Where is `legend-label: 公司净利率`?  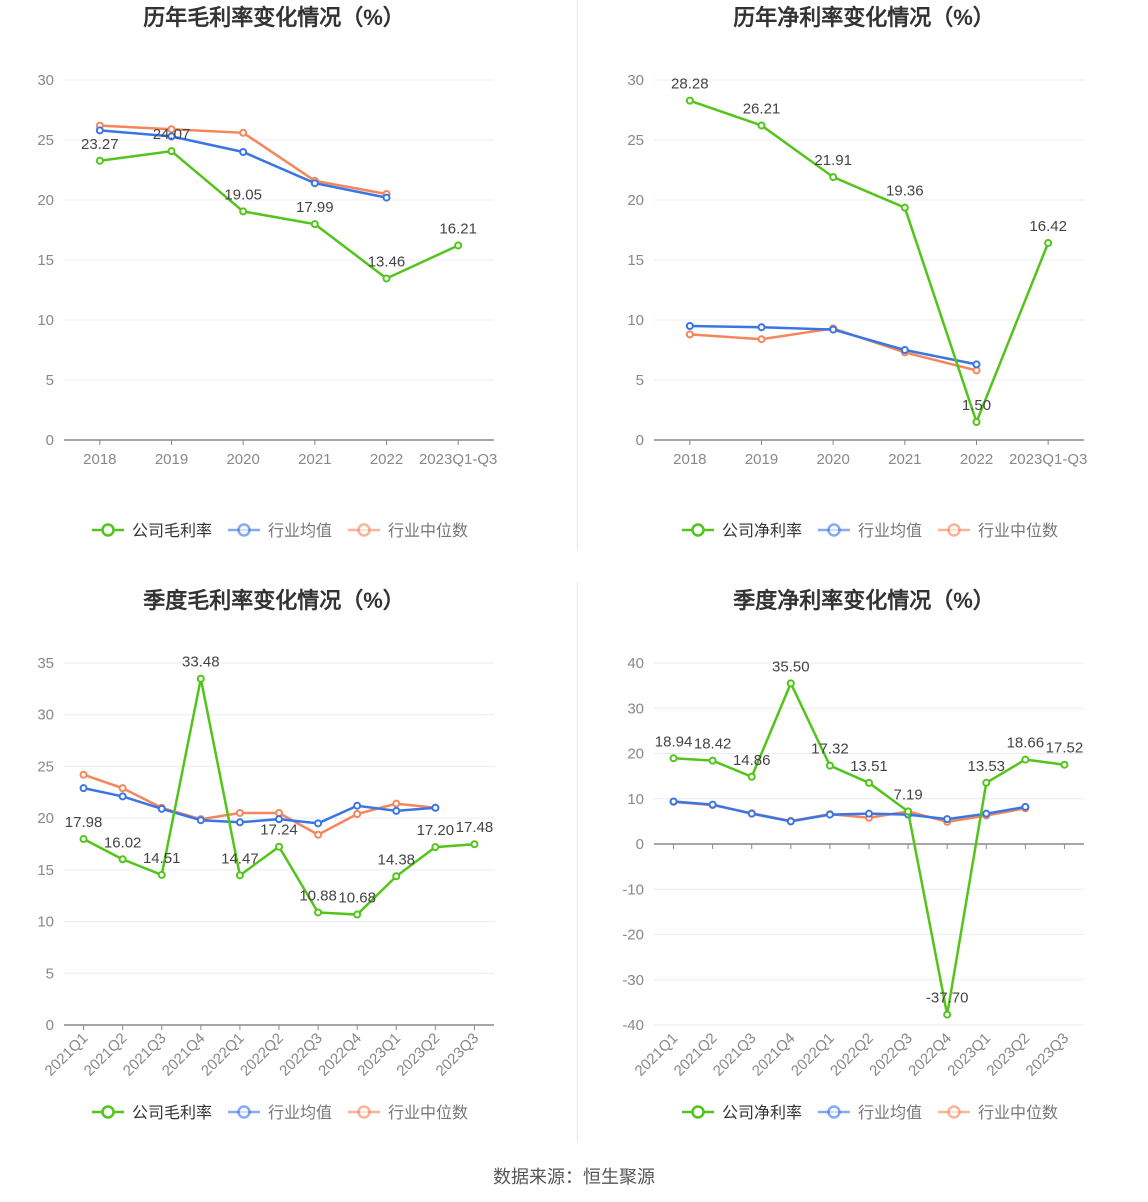
legend-label: 公司净利率 is located at coordinates (762, 531).